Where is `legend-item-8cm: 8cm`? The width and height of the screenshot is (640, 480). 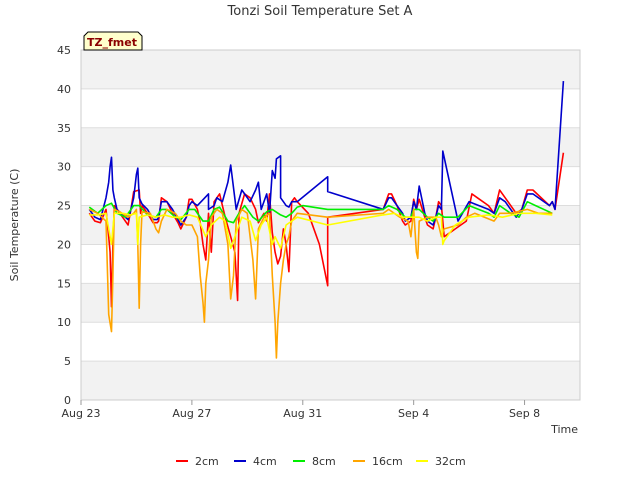 legend-item-8cm: 8cm is located at coordinates (314, 461).